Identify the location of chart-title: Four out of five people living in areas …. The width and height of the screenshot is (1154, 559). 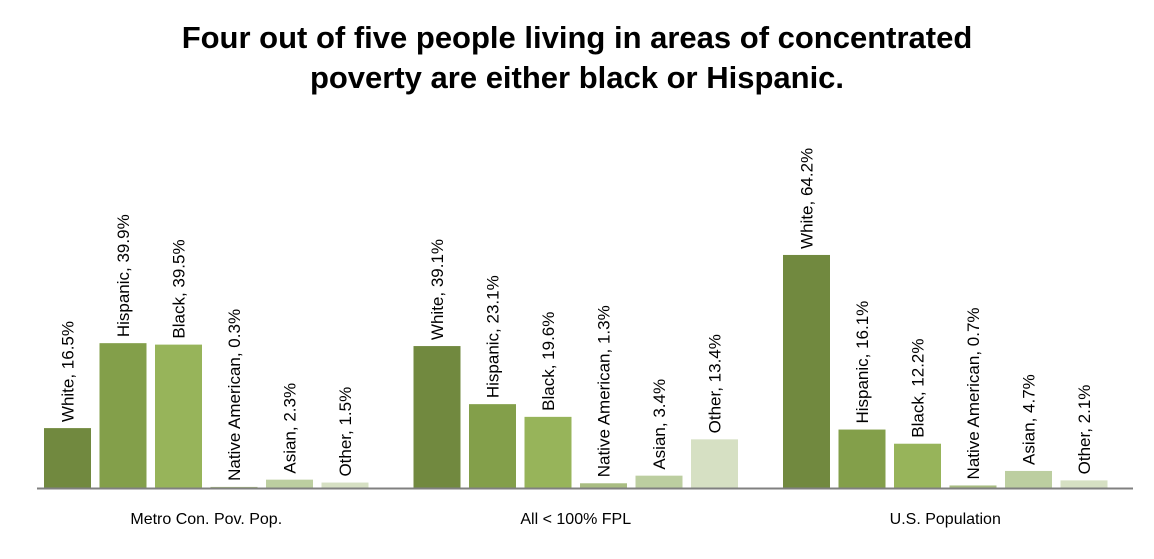
(577, 58).